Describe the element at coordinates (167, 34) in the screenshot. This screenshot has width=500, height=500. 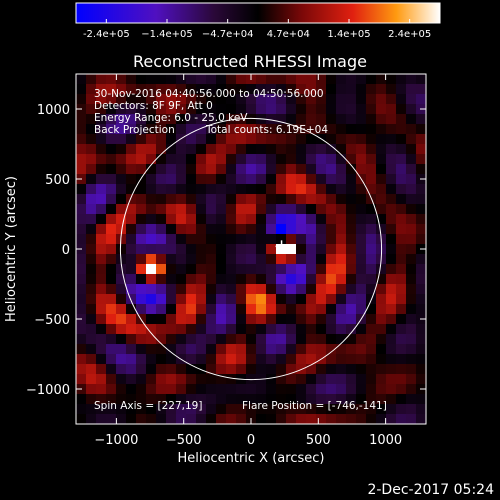
I see `colorbar-tick-label: −1.4e+05` at that location.